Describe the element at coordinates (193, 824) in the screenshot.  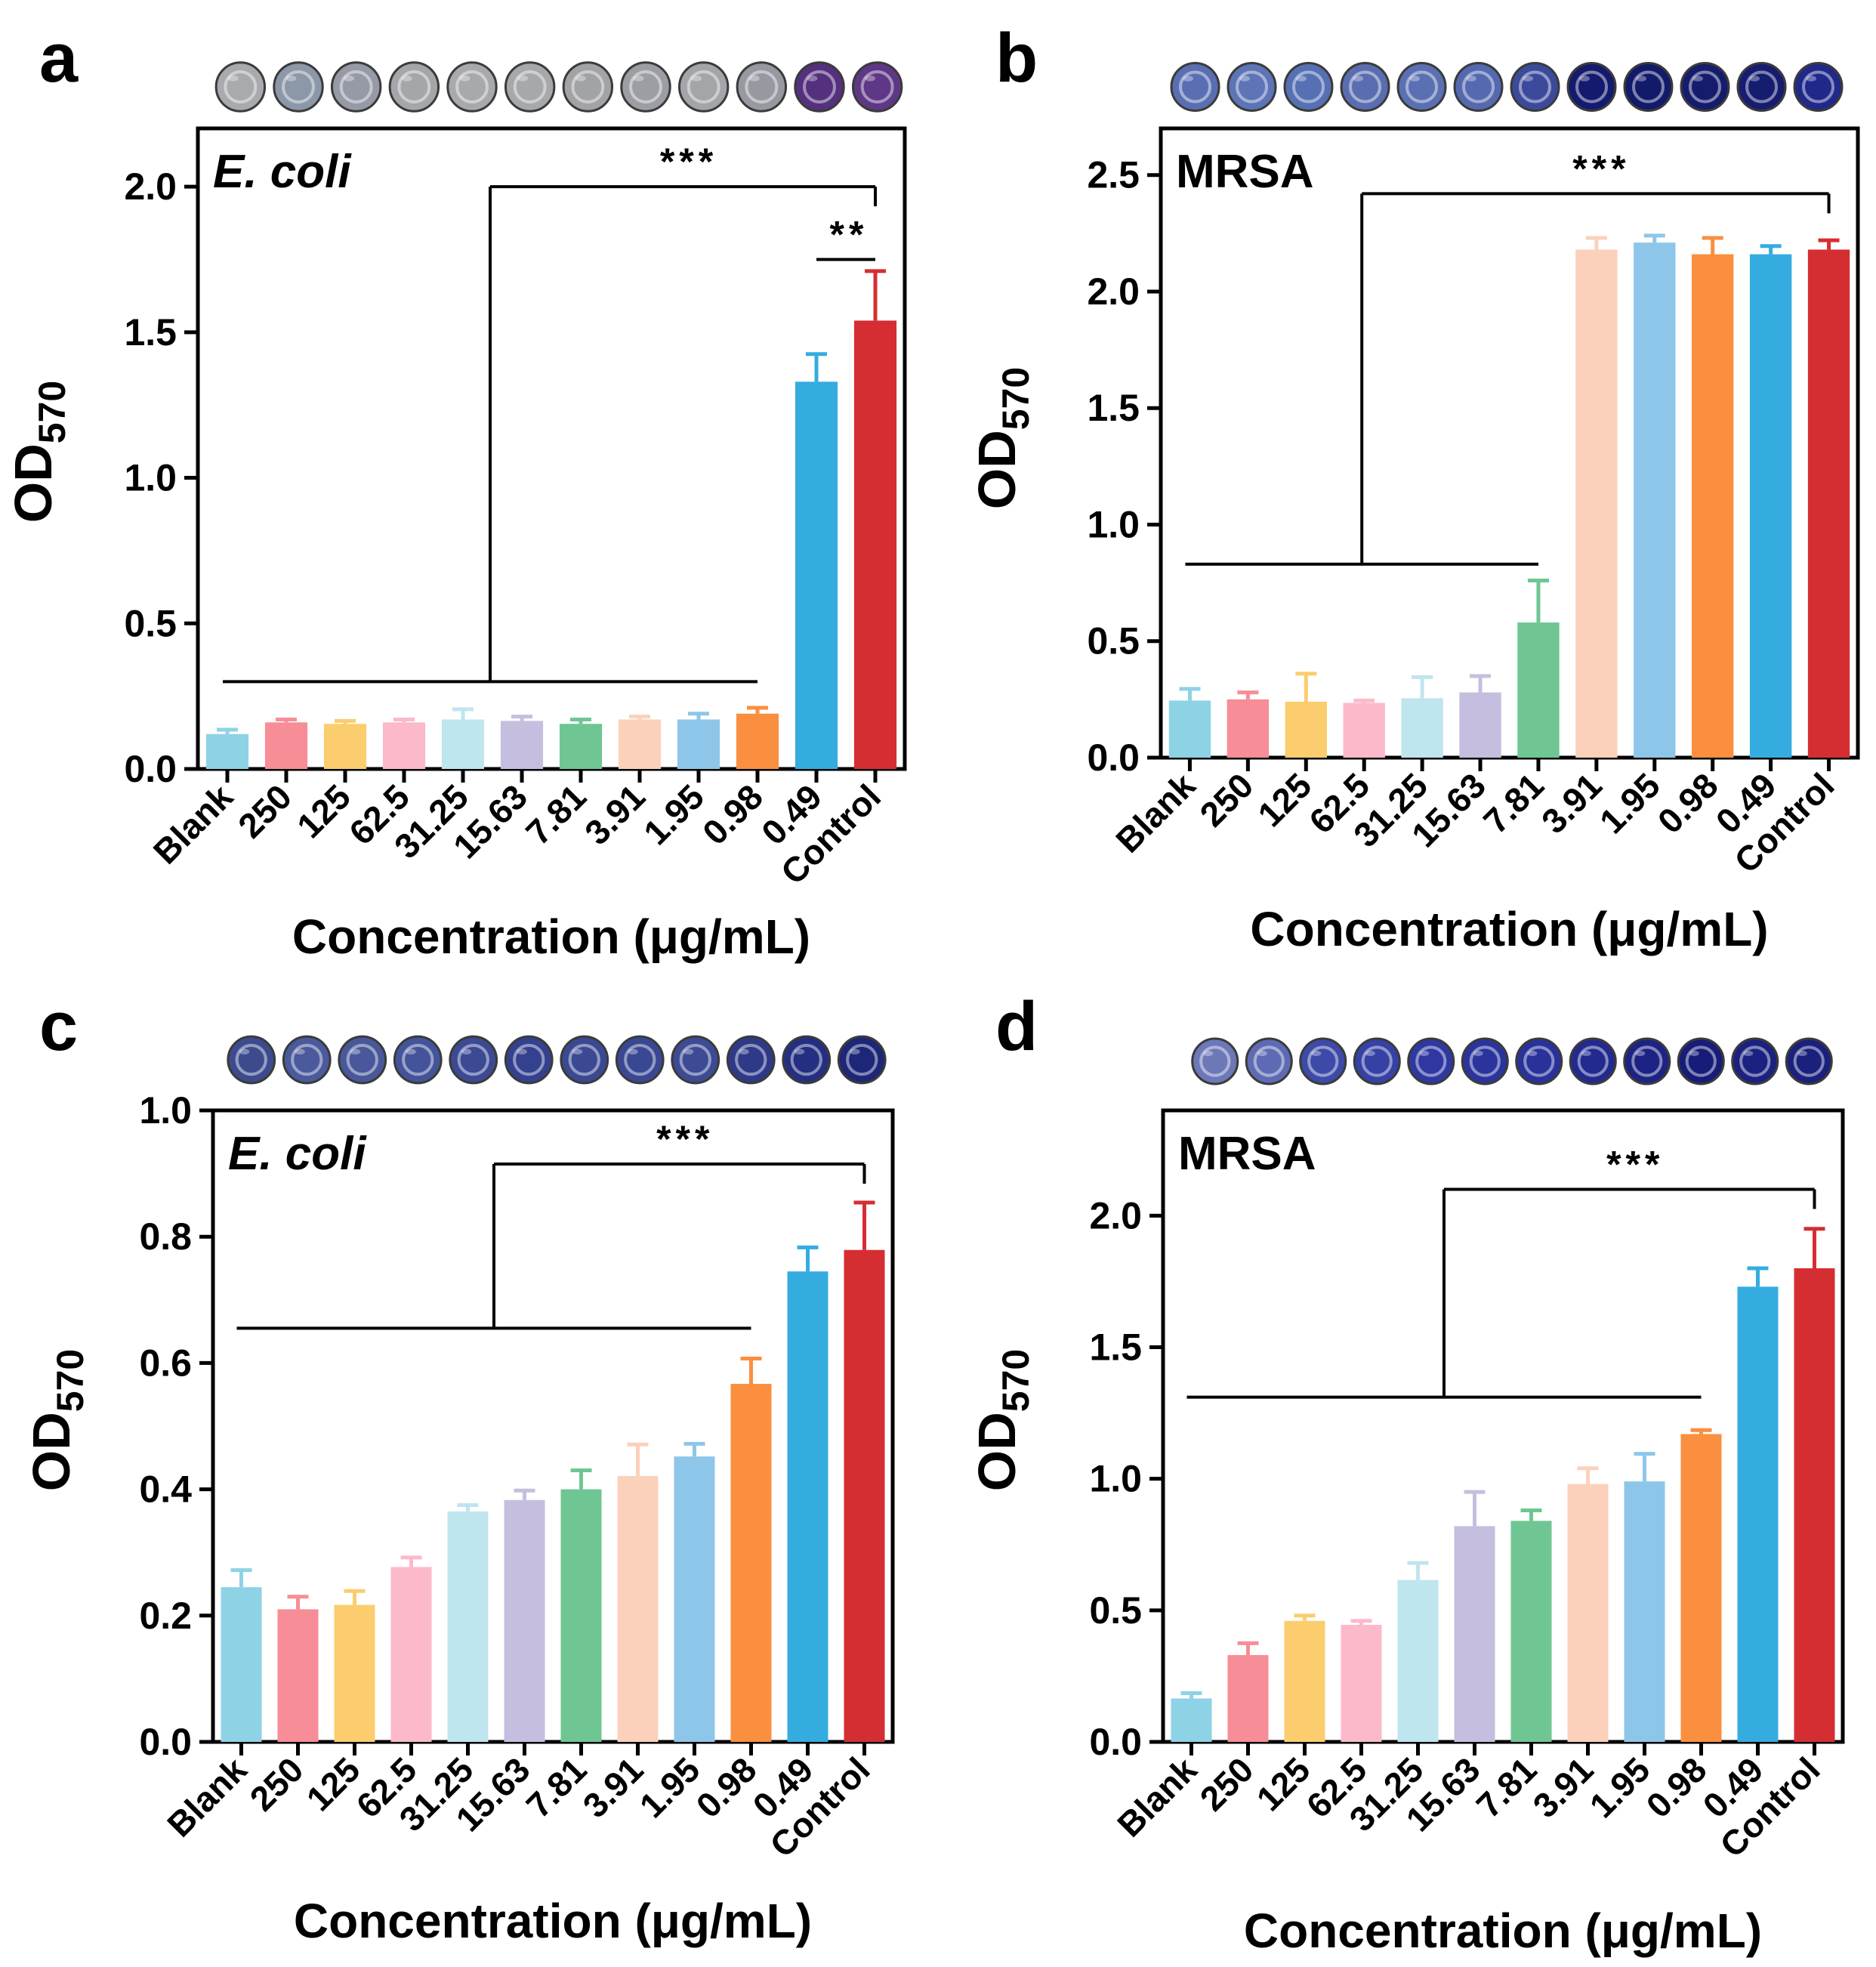
I see `x-tick-label: Blank` at that location.